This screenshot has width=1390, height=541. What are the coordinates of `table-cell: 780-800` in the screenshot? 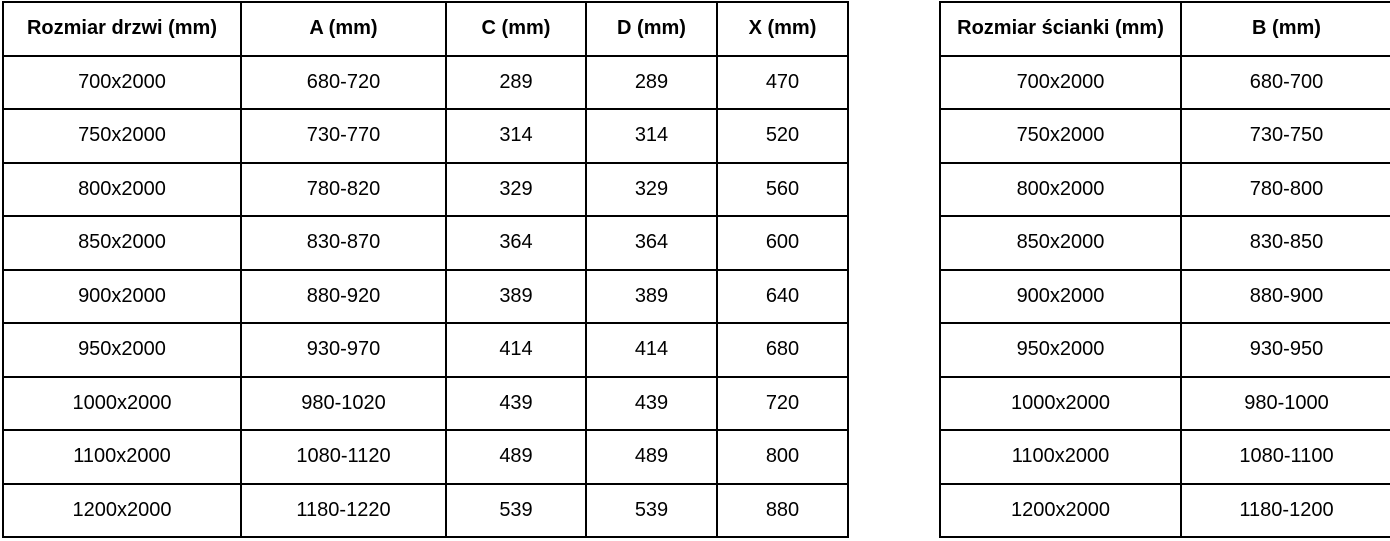 It's located at (1285, 189).